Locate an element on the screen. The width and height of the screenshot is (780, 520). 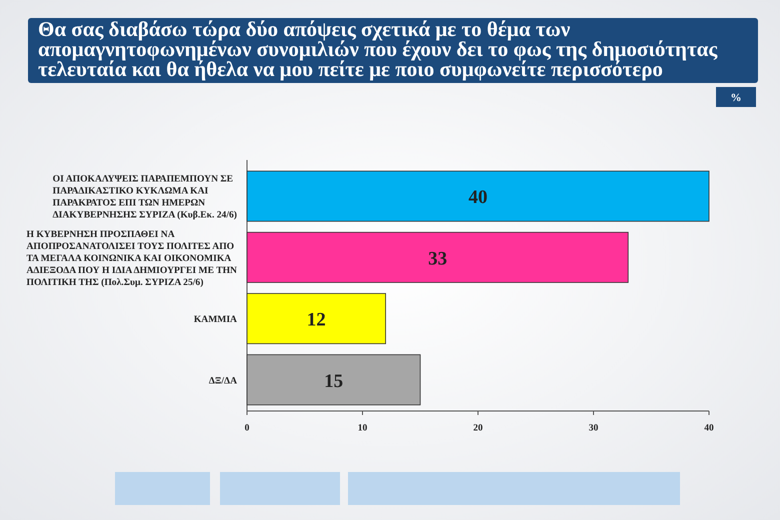
x-tick-label: 10 is located at coordinates (363, 429).